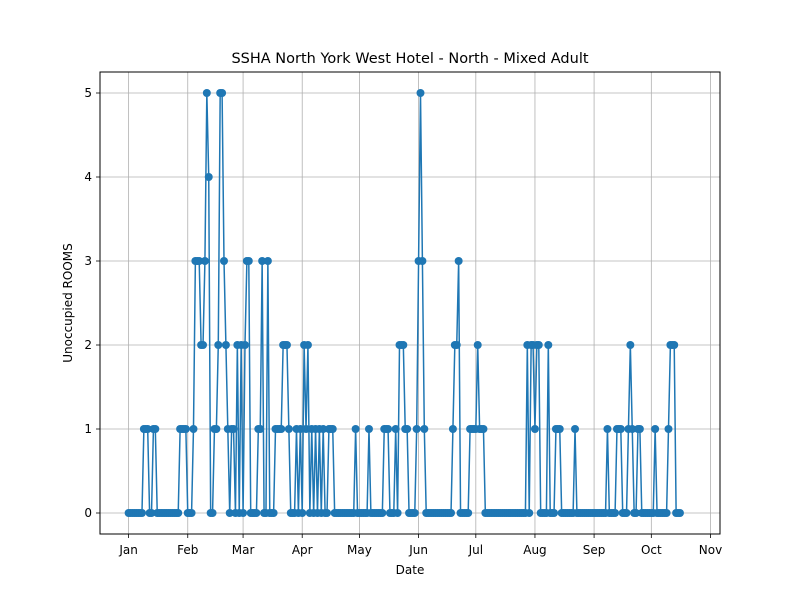 This screenshot has height=600, width=800. Describe the element at coordinates (243, 550) in the screenshot. I see `x-tick-label: Mar` at that location.